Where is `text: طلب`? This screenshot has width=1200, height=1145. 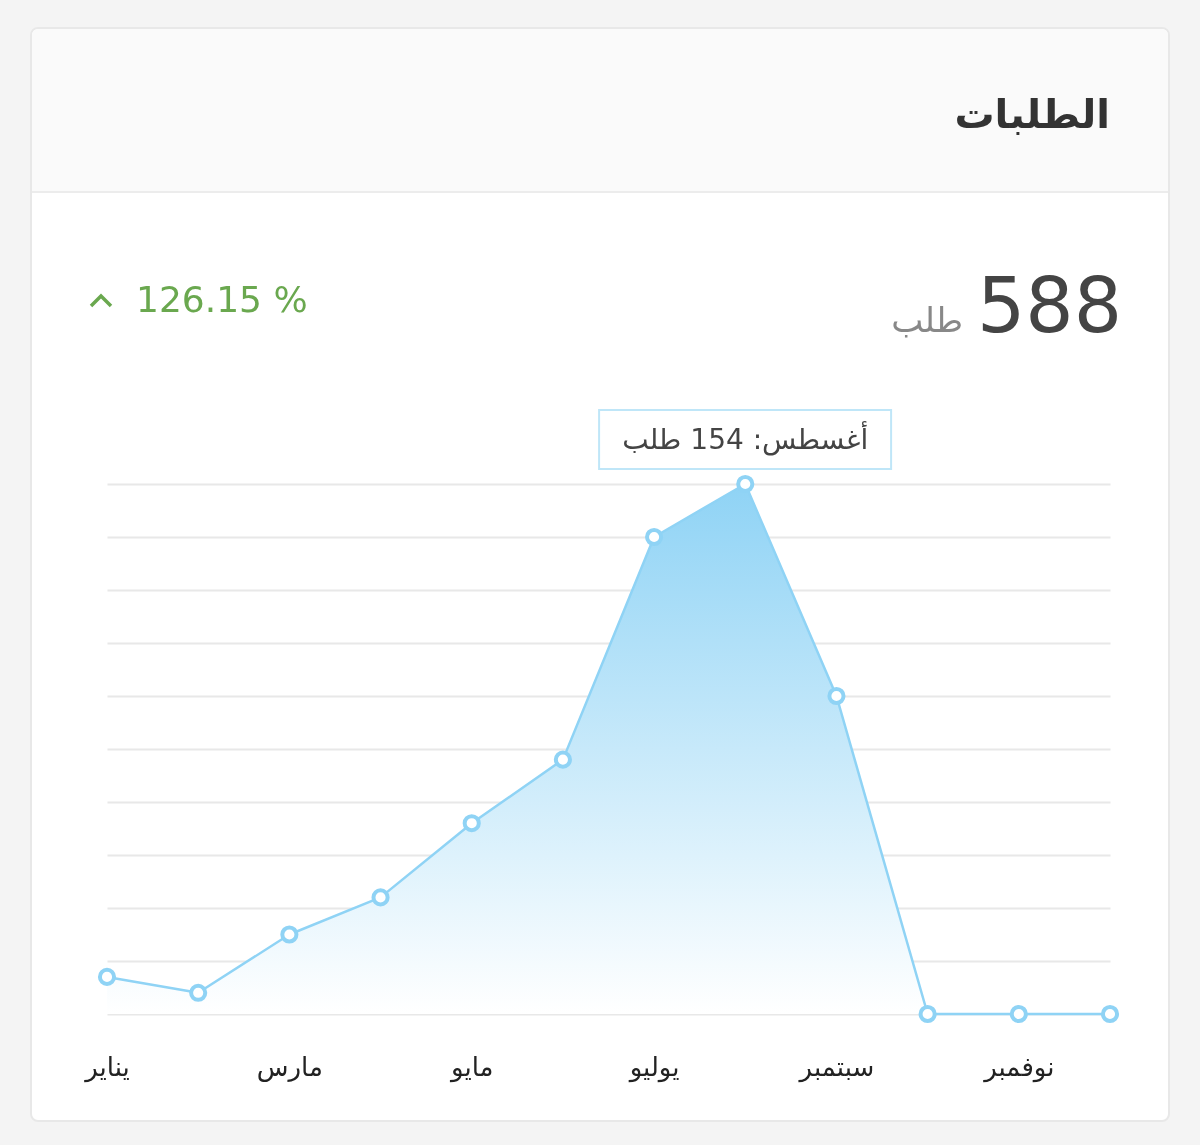 text: طلب is located at coordinates (927, 320).